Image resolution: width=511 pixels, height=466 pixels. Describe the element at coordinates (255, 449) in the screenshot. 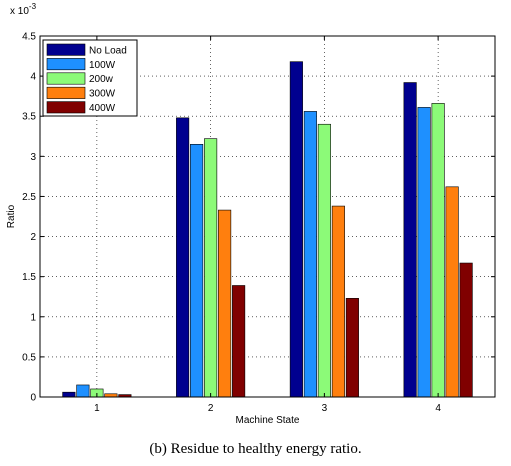

I see `figure-caption: (b) Residue to healthy energy ratio.` at that location.